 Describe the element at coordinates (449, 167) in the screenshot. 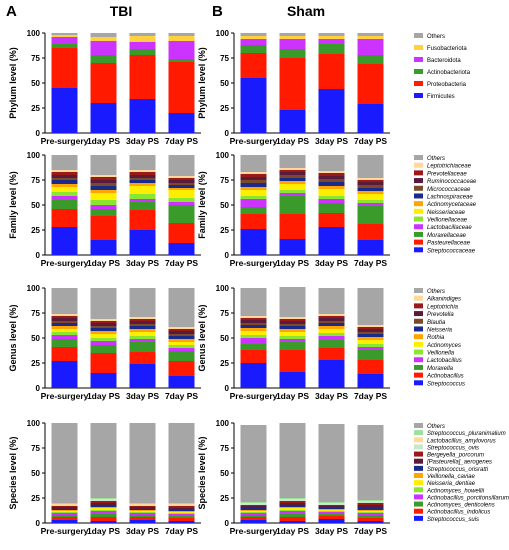

I see `chart-b-row1-legend-label: Leptotrichiaceae` at that location.